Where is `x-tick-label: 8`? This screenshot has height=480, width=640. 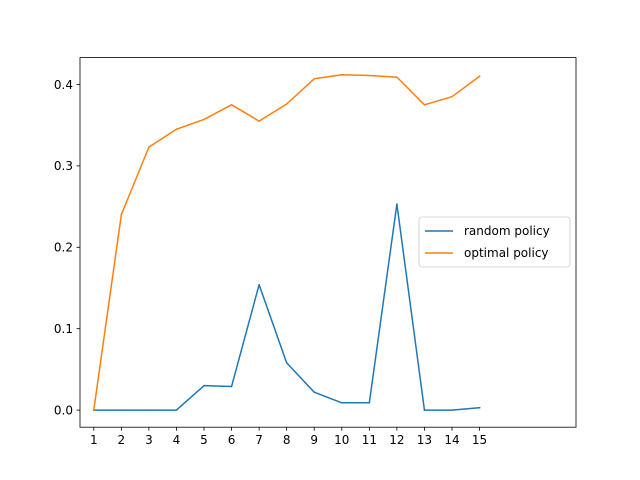 x-tick-label: 8 is located at coordinates (287, 440).